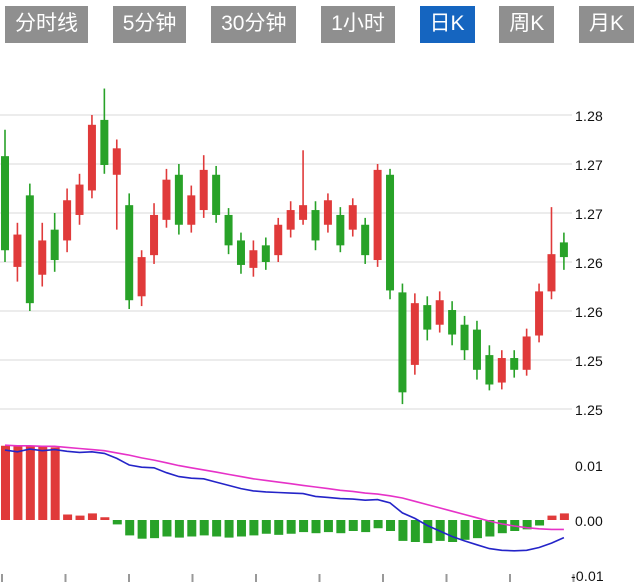 This screenshot has height=584, width=642. Describe the element at coordinates (589, 466) in the screenshot. I see `macd-axis-label: 0.01` at that location.